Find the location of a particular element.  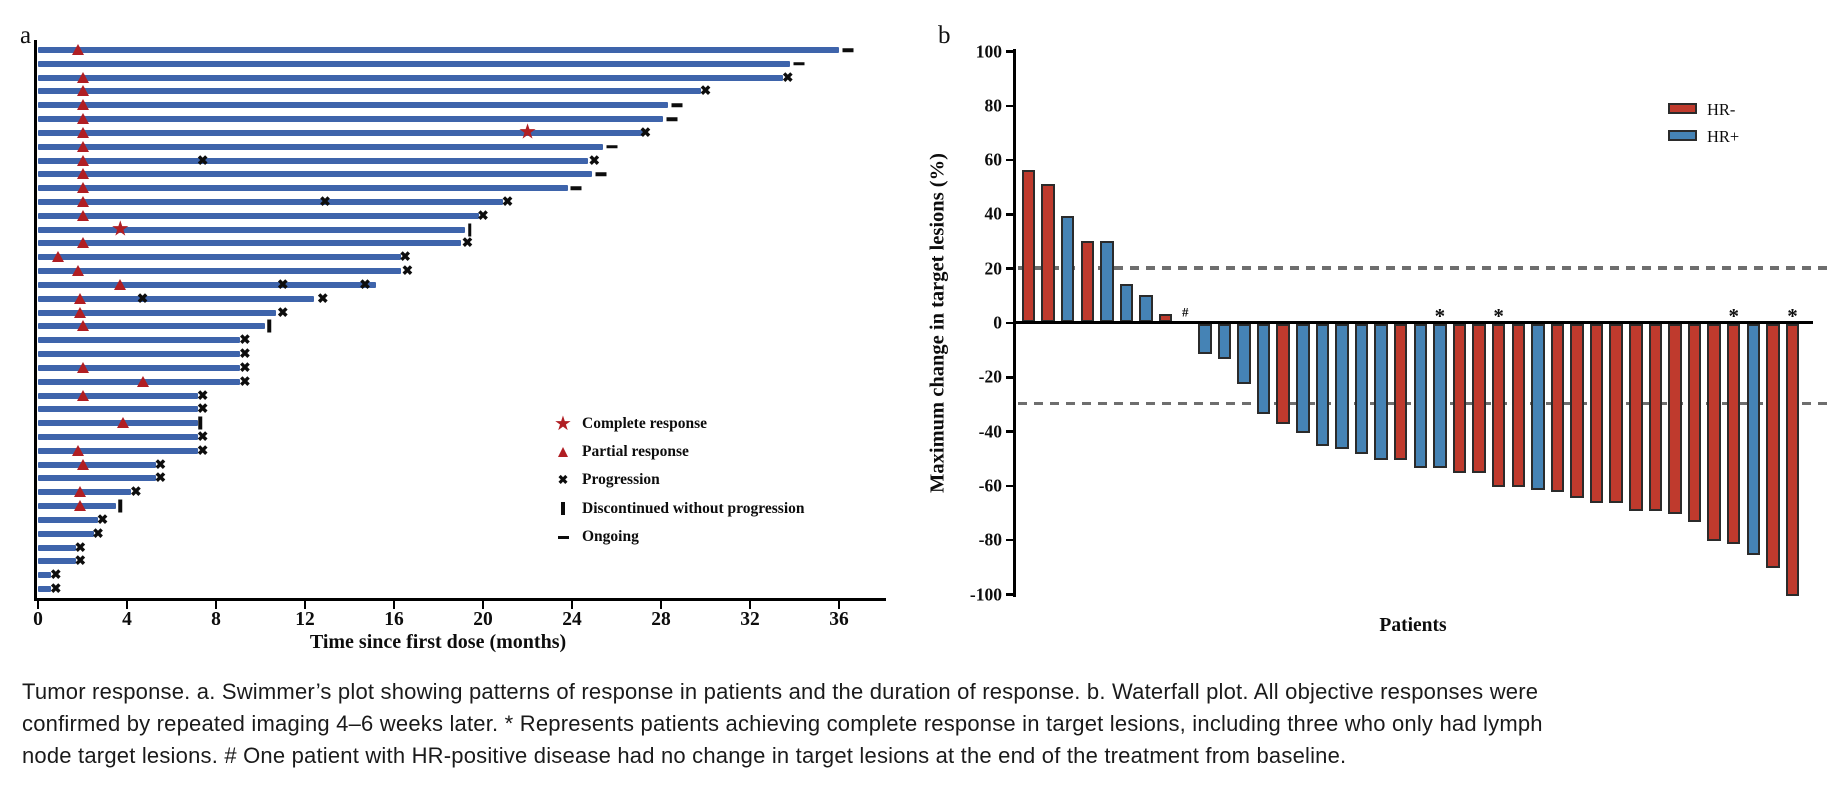

swimmer-legend-label: Progression is located at coordinates (621, 480).